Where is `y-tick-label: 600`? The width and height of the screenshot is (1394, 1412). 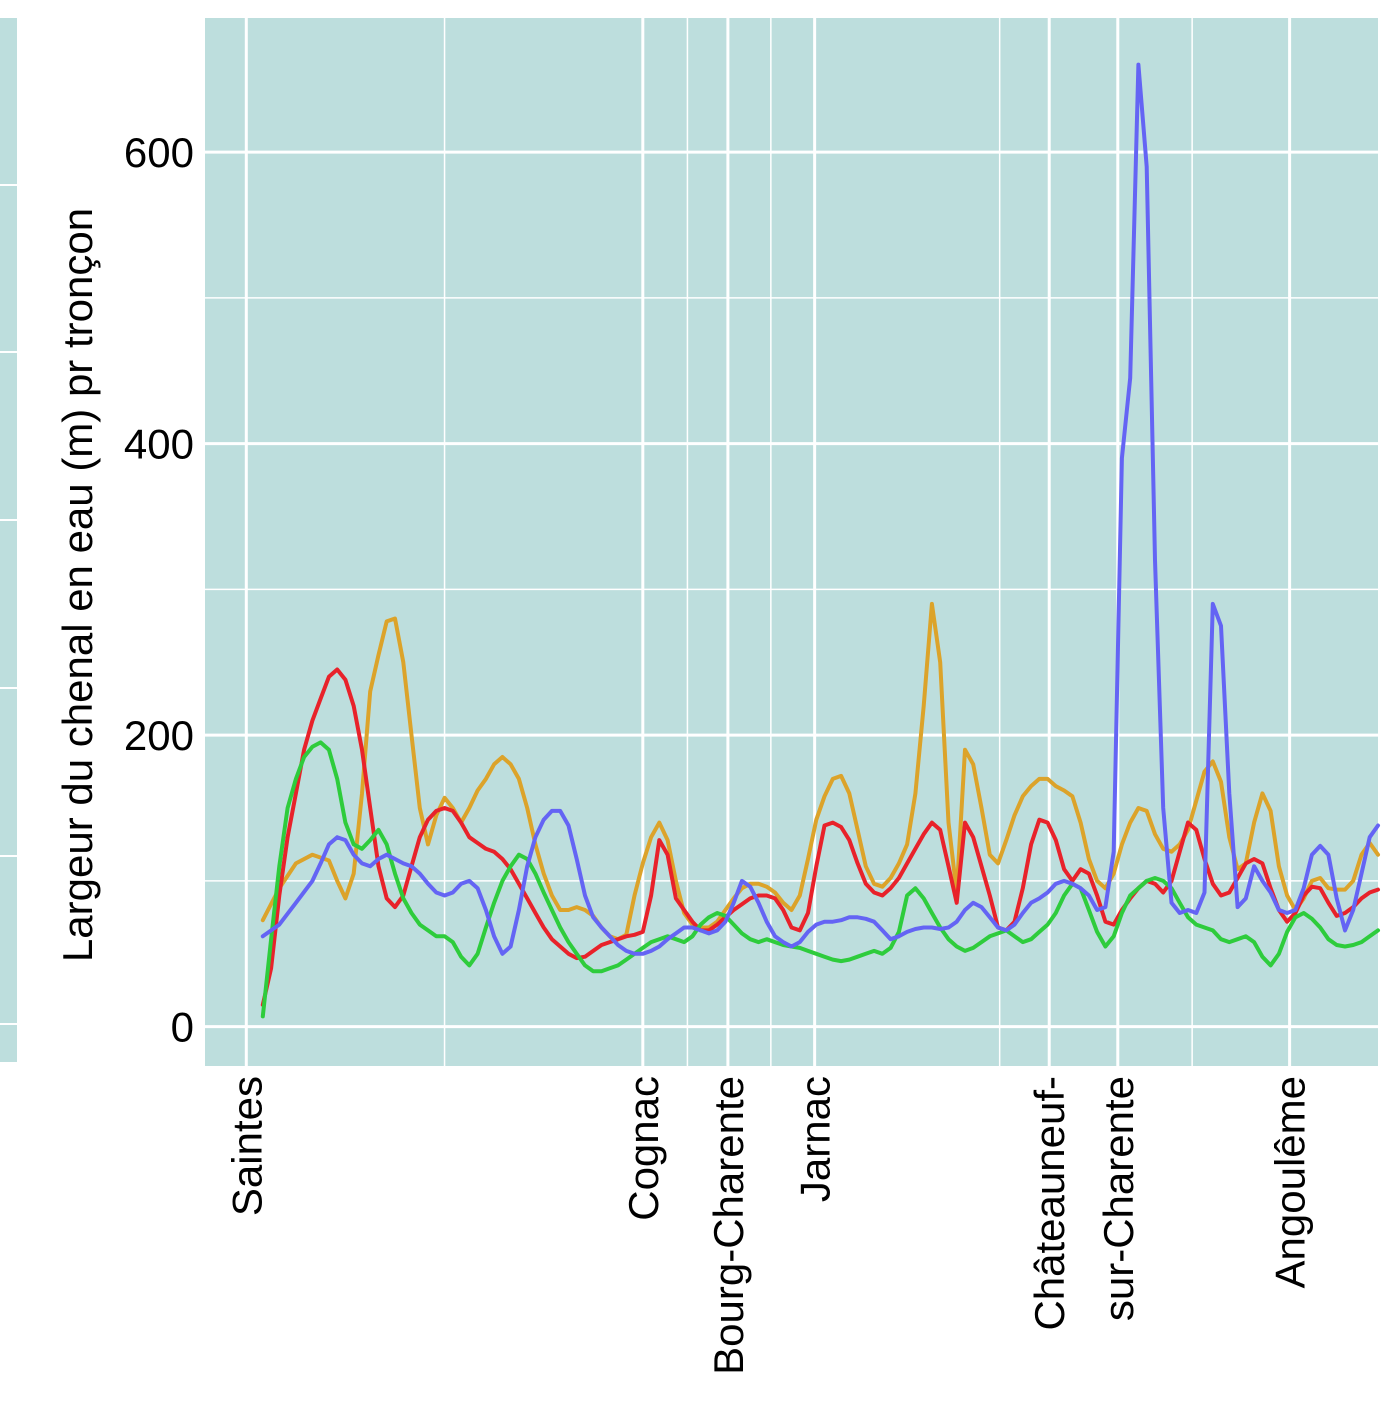
y-tick-label: 600 is located at coordinates (159, 152).